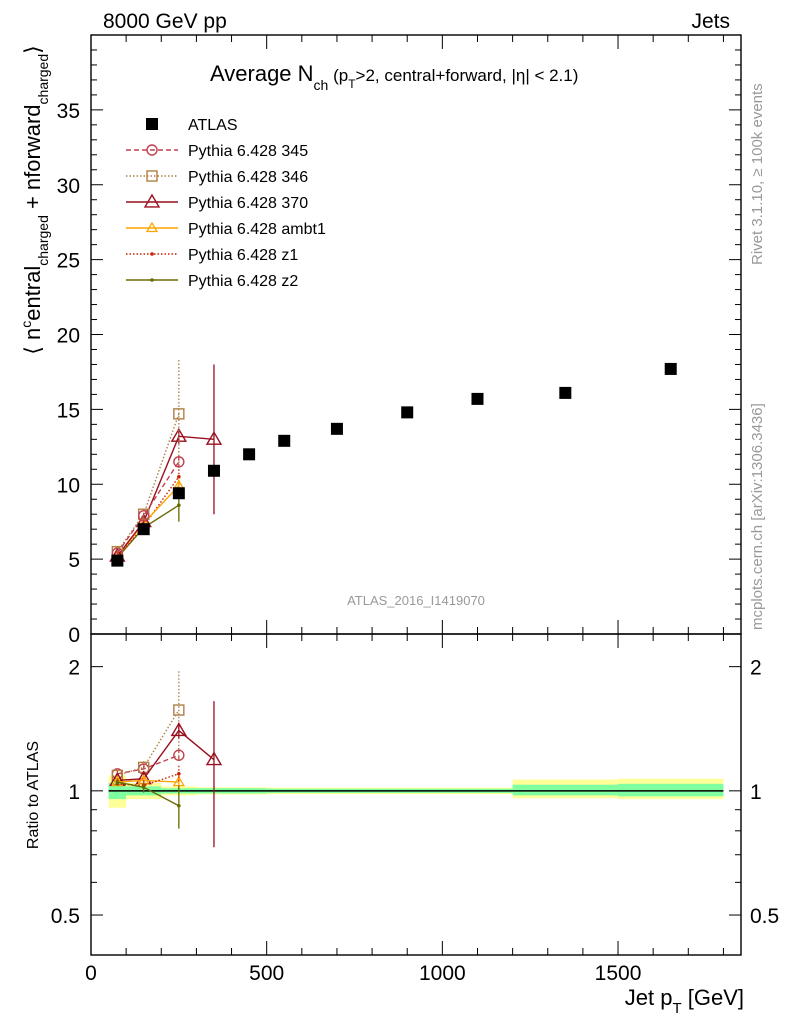  I want to click on legend-label-p346: Pythia 6.428 346, so click(248, 177).